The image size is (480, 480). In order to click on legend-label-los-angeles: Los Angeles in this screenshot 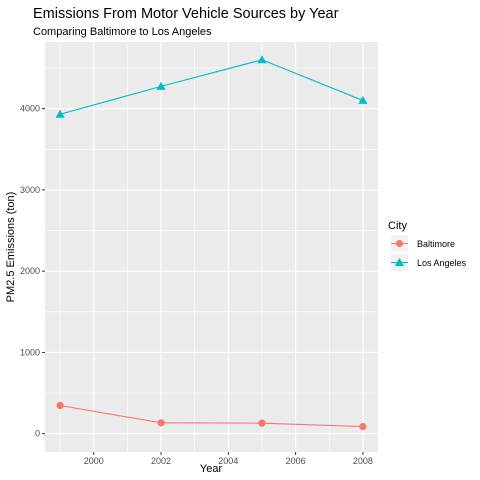, I will do `click(442, 263)`.